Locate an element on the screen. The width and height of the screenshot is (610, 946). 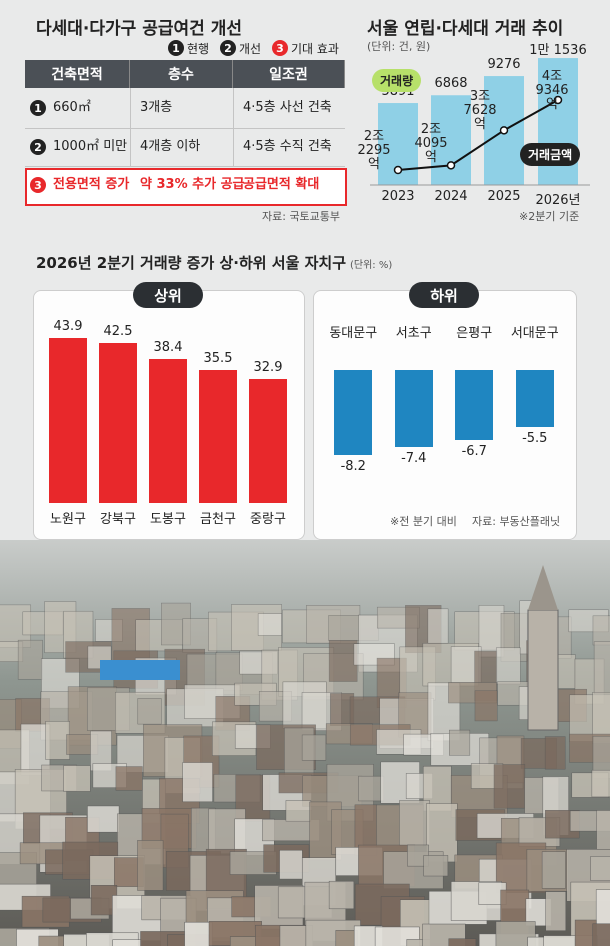
bar-value-label: 6868 is located at coordinates (451, 84).